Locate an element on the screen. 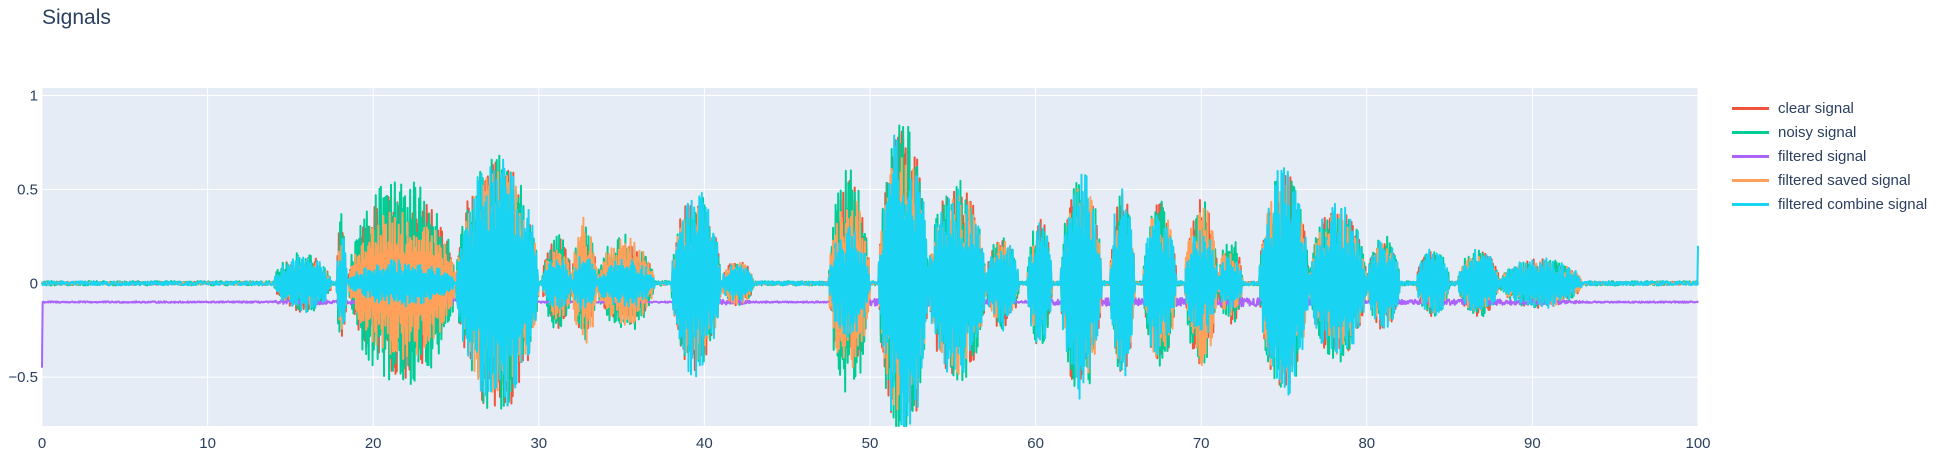 The image size is (1957, 458). legend-item-clear-signal: clear signal is located at coordinates (1829, 108).